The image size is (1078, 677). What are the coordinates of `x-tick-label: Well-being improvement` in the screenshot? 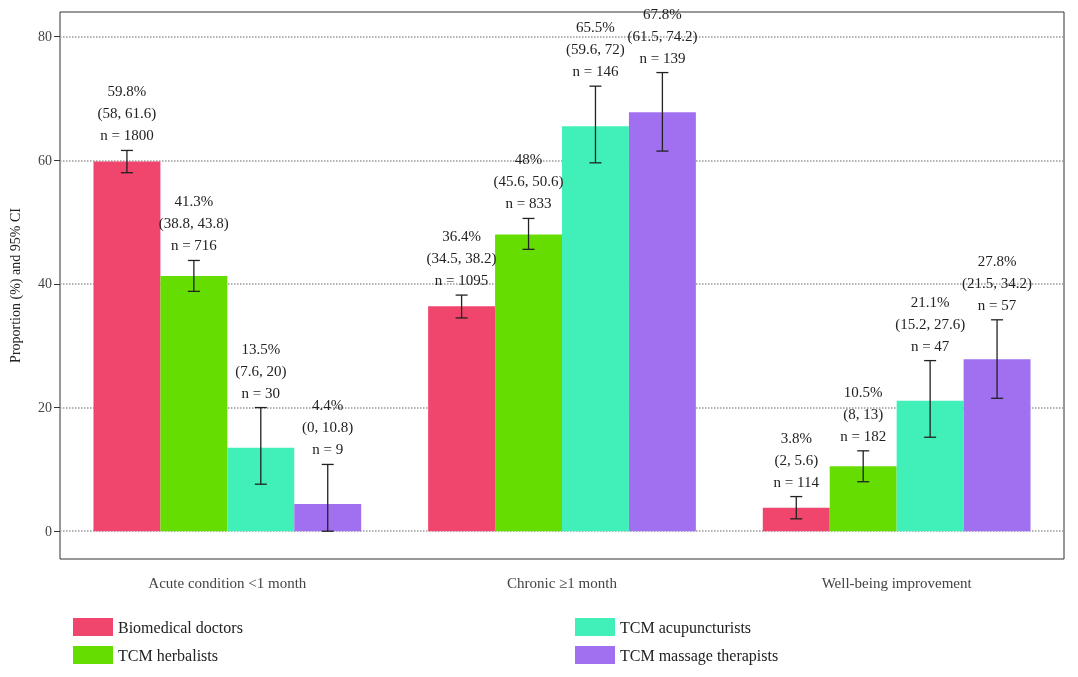 It's located at (897, 582).